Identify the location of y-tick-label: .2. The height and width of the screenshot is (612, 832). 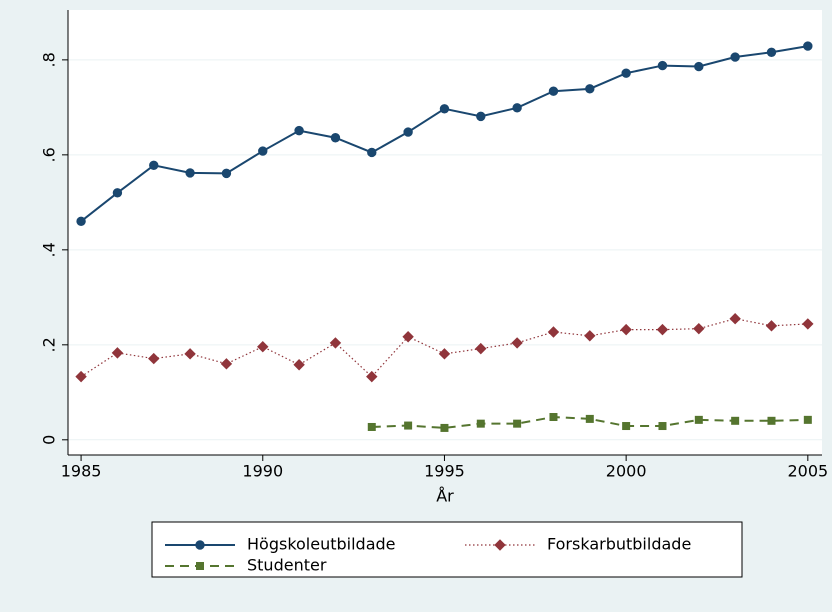
(49, 344).